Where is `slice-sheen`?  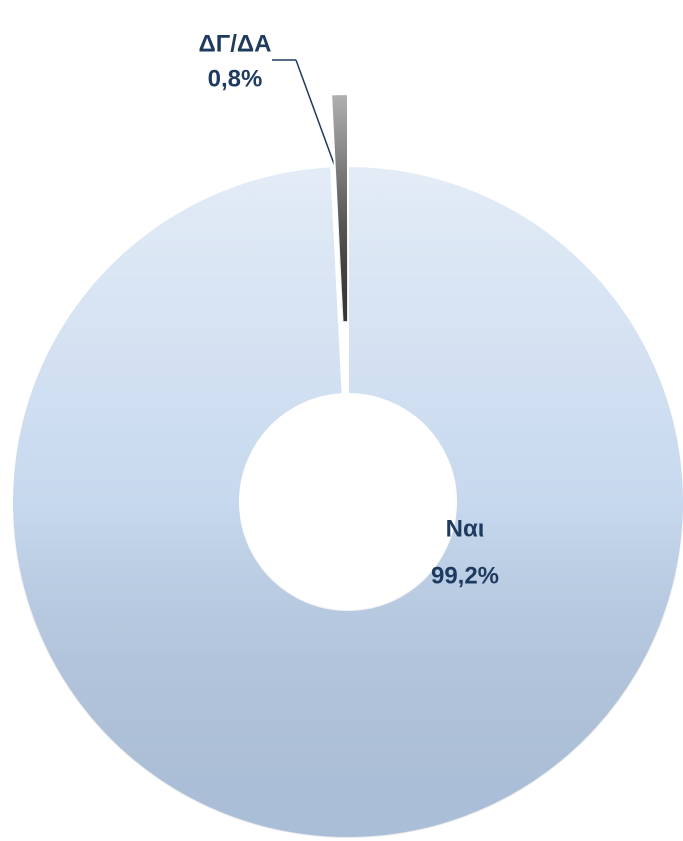
slice-sheen is located at coordinates (339, 208).